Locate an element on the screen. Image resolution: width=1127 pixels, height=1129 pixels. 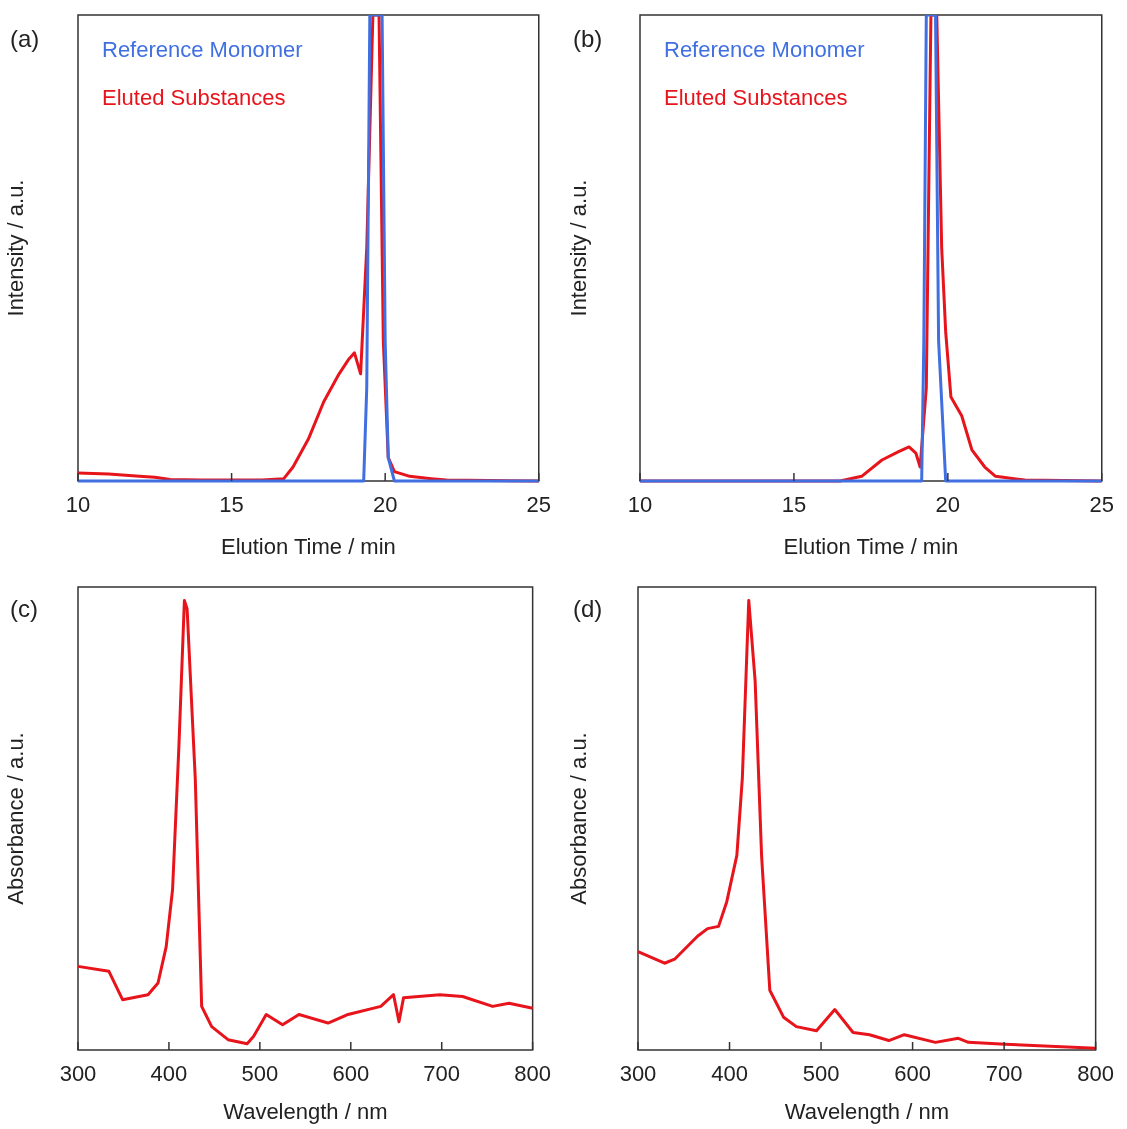
chart-title: (b) is located at coordinates (588, 38).